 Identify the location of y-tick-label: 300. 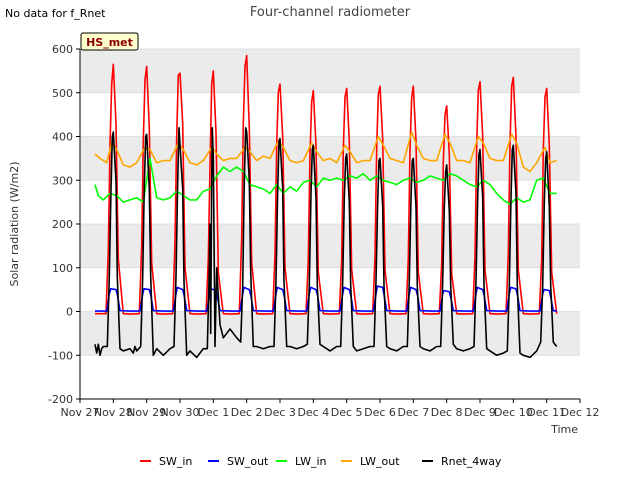
(62, 180).